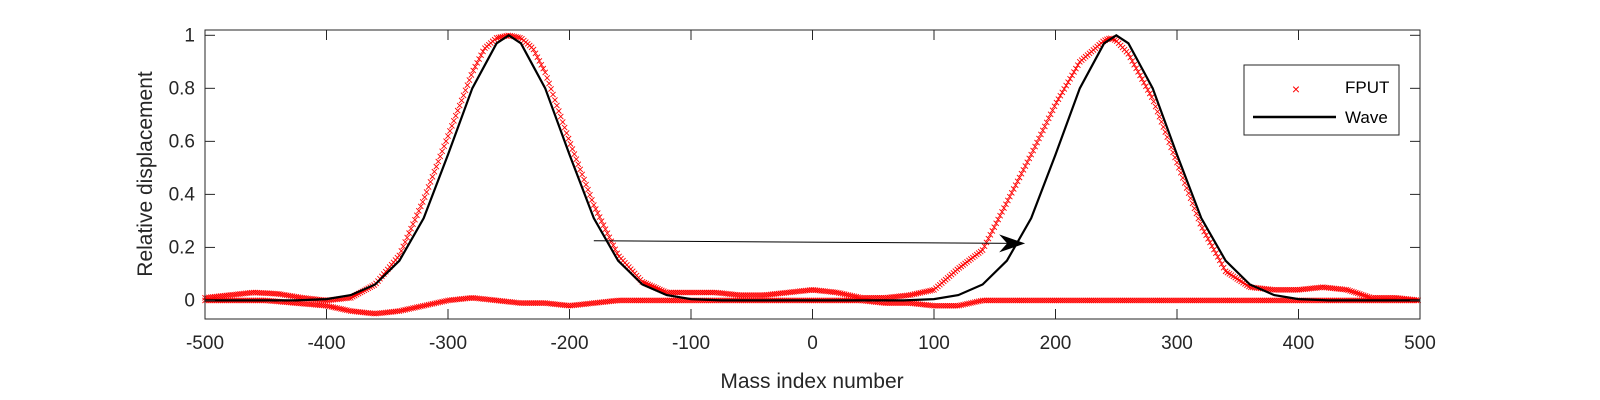 This screenshot has width=1600, height=400. I want to click on x-tick-label: 400, so click(1299, 343).